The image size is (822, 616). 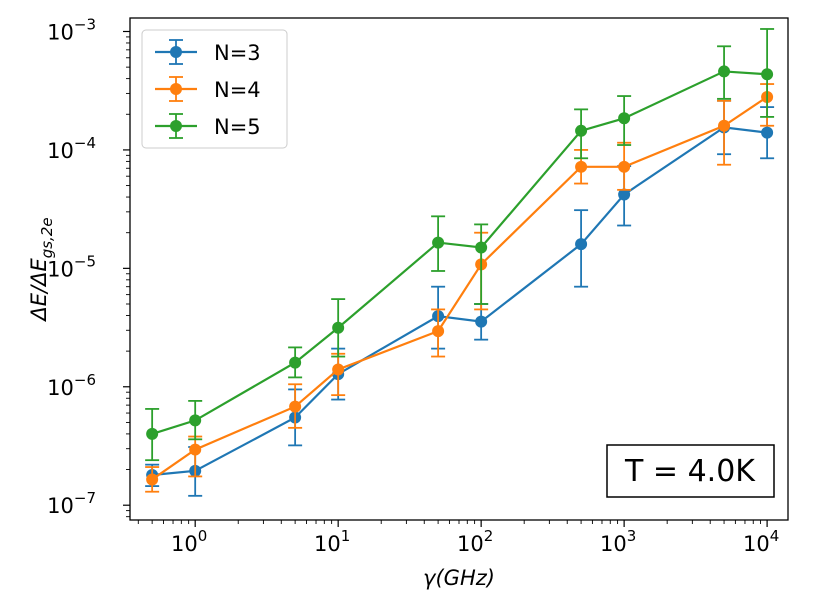 I want to click on y-tick-exponent: −5, so click(x=85, y=261).